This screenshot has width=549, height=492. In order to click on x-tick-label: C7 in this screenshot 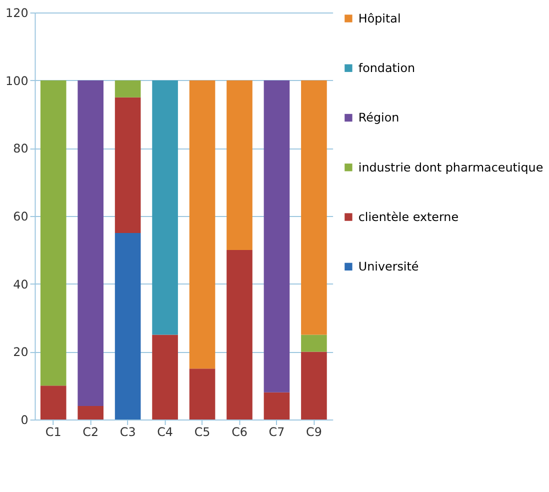, I will do `click(276, 431)`.